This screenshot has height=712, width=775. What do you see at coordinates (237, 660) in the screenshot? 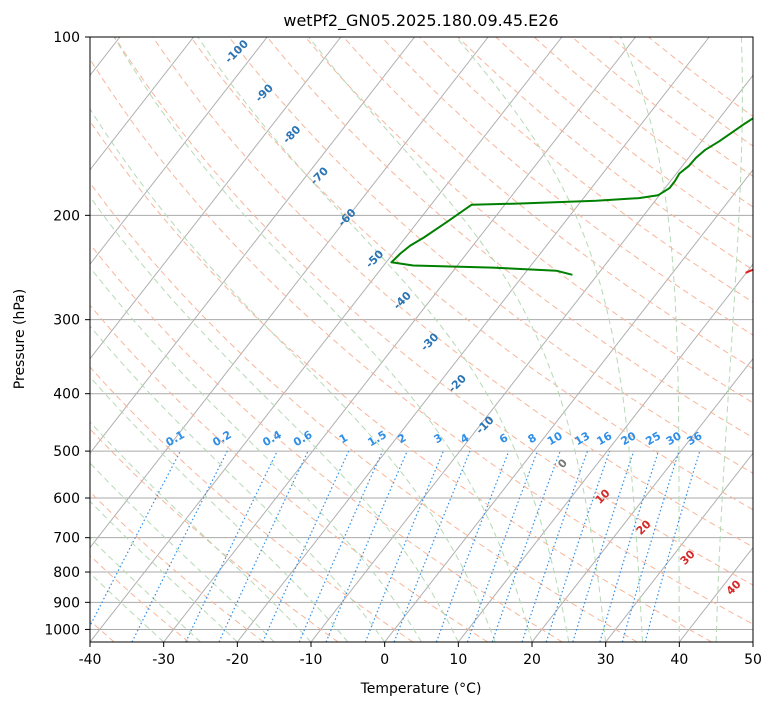
I see `x-tick-label: -20` at bounding box center [237, 660].